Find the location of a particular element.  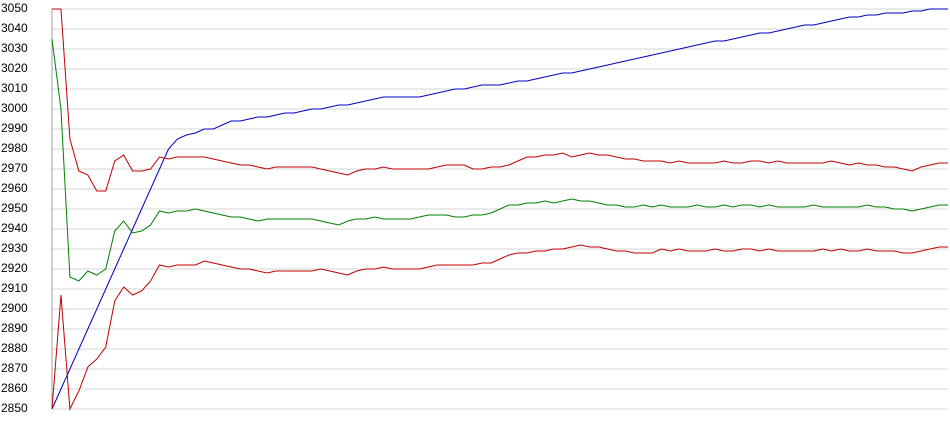

y-tick-label: 3040 is located at coordinates (14, 28).